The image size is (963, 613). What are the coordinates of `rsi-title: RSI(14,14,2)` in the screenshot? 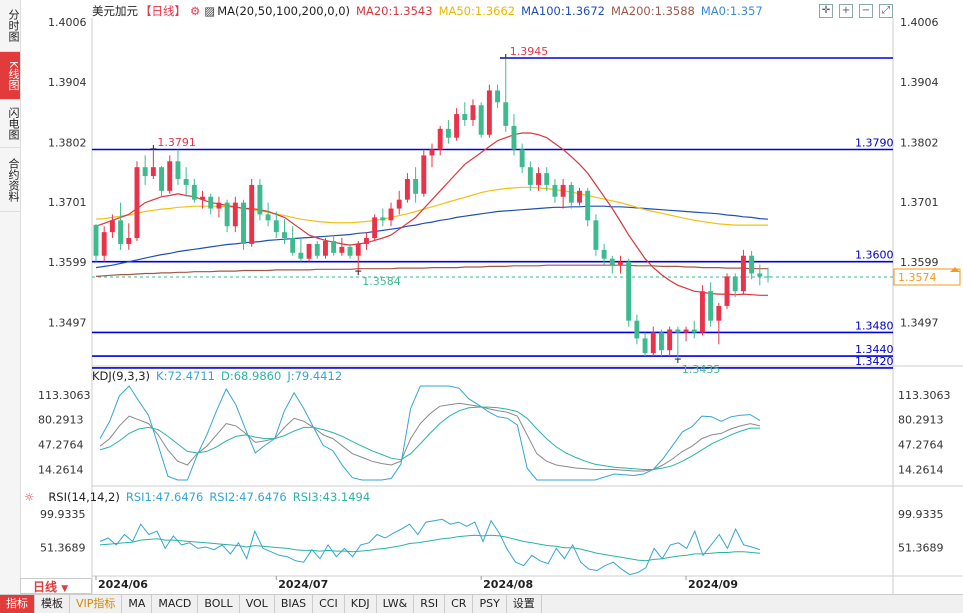 It's located at (84, 497).